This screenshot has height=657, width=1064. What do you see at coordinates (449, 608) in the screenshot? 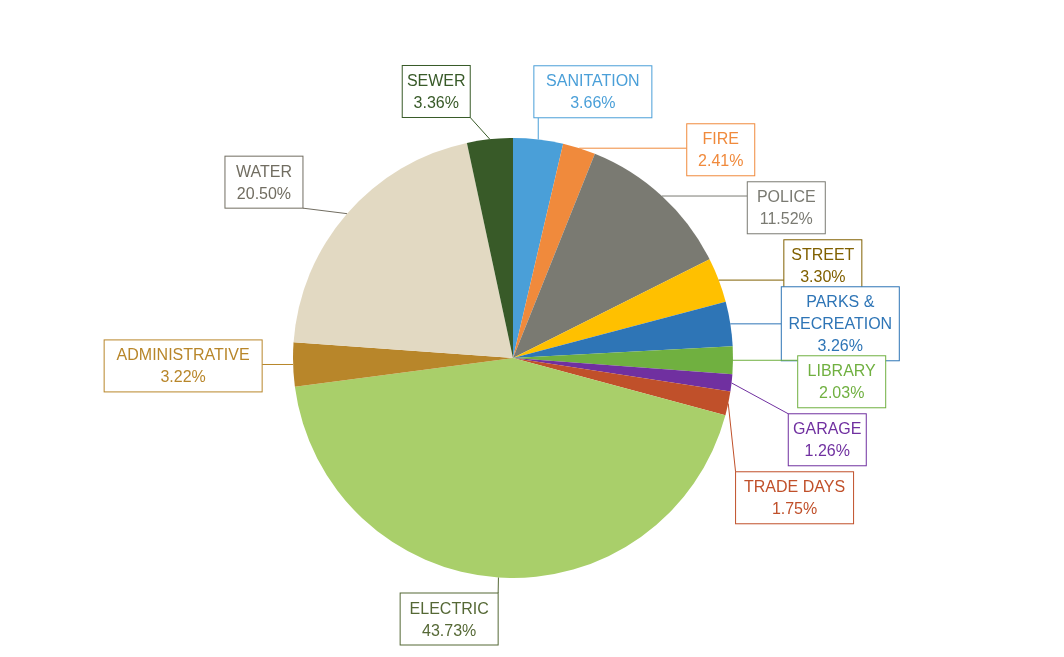
I see `slice-label: ELECTRIC` at bounding box center [449, 608].